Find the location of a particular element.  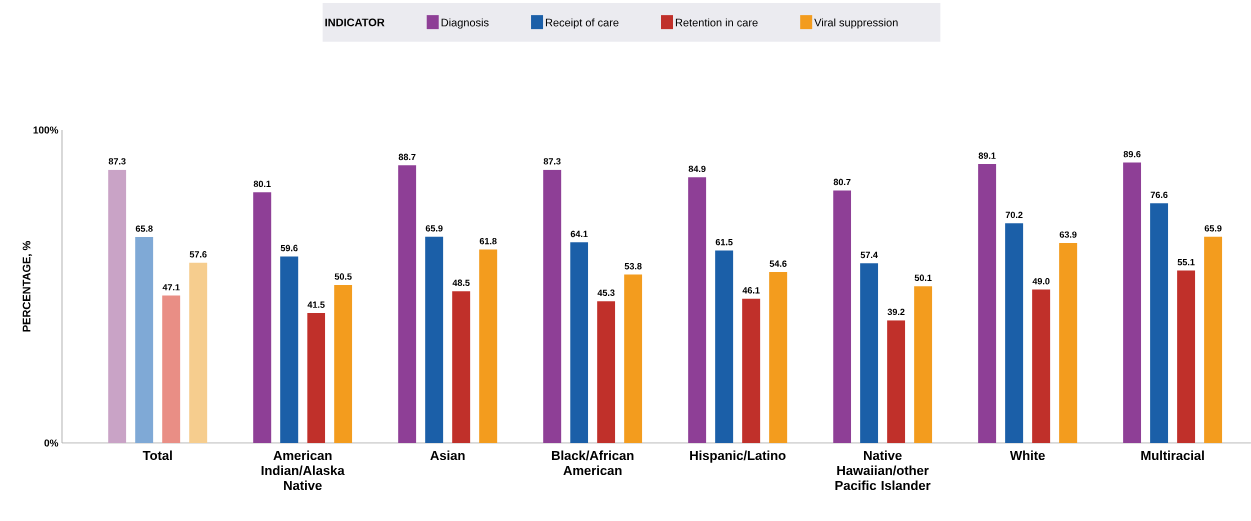

data-label: 47.1 is located at coordinates (171, 287).